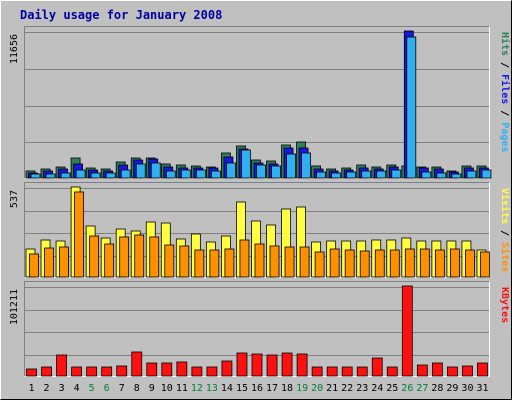 This screenshot has height=400, width=512. I want to click on y-max-label: 537, so click(14, 199).